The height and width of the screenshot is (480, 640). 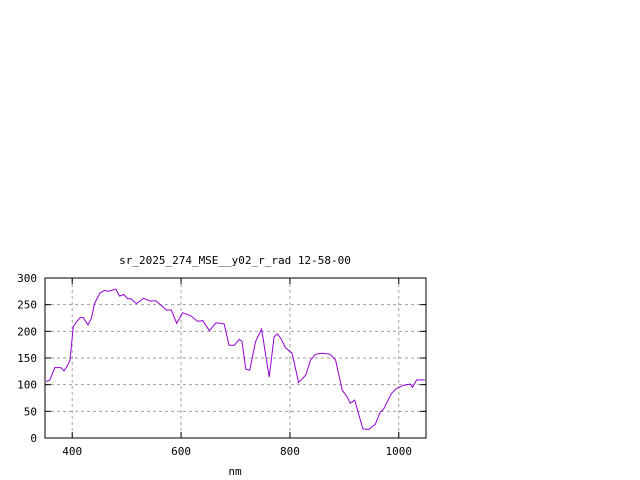 I want to click on x-tick-label: 400, so click(x=72, y=451).